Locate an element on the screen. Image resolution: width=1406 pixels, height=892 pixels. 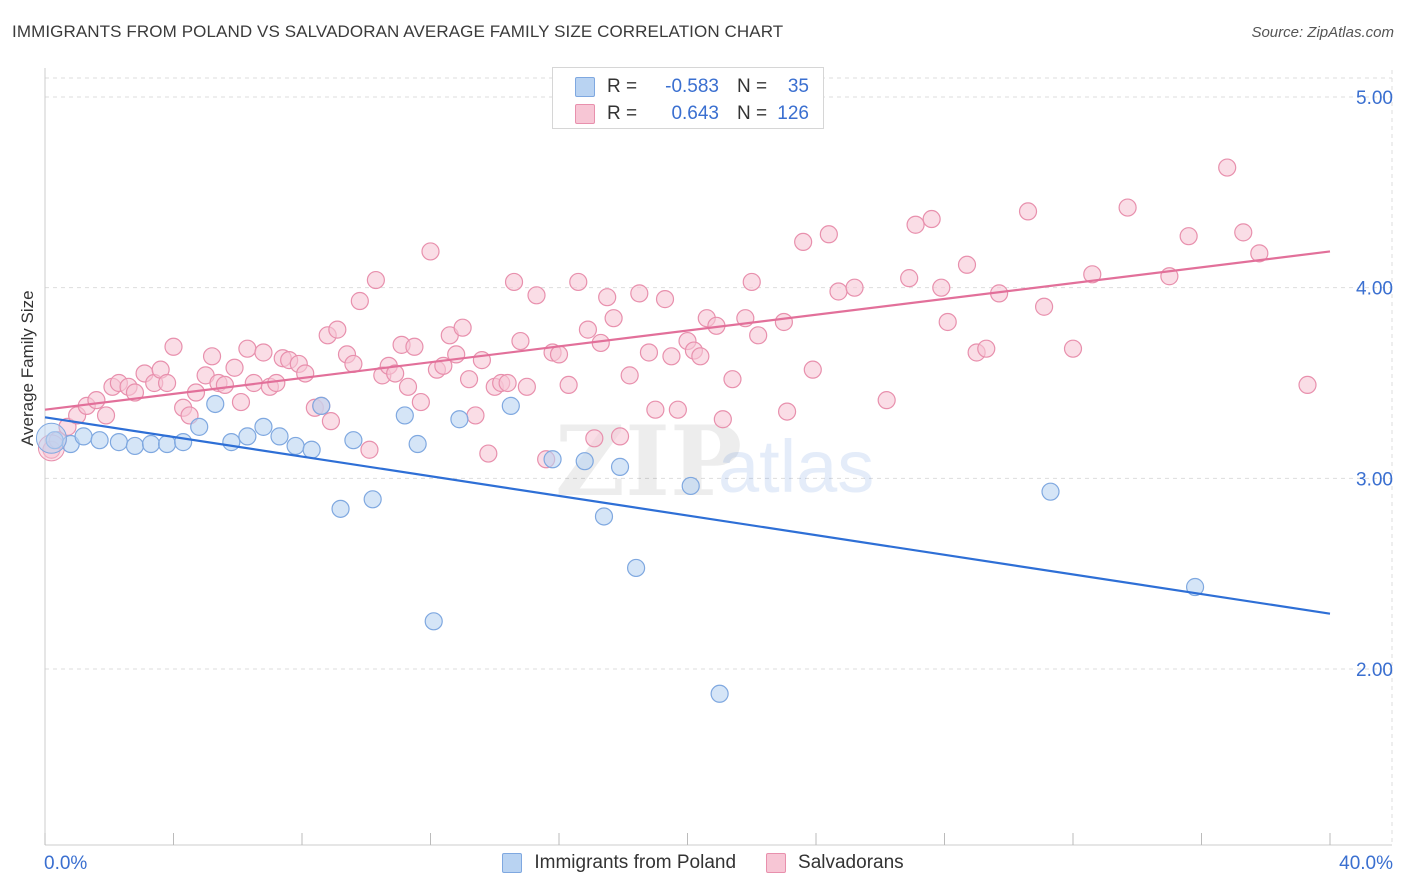
y-tick-label: 5.00 is located at coordinates (1374, 98).